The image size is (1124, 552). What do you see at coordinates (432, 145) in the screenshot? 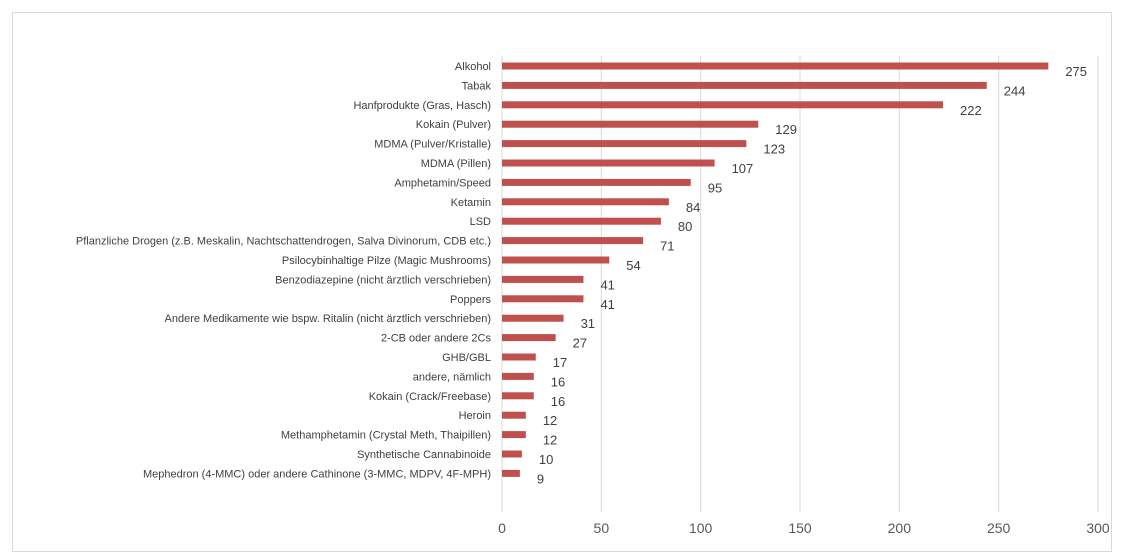
I see `category-label: MDMA (Pulver/Kristalle)` at bounding box center [432, 145].